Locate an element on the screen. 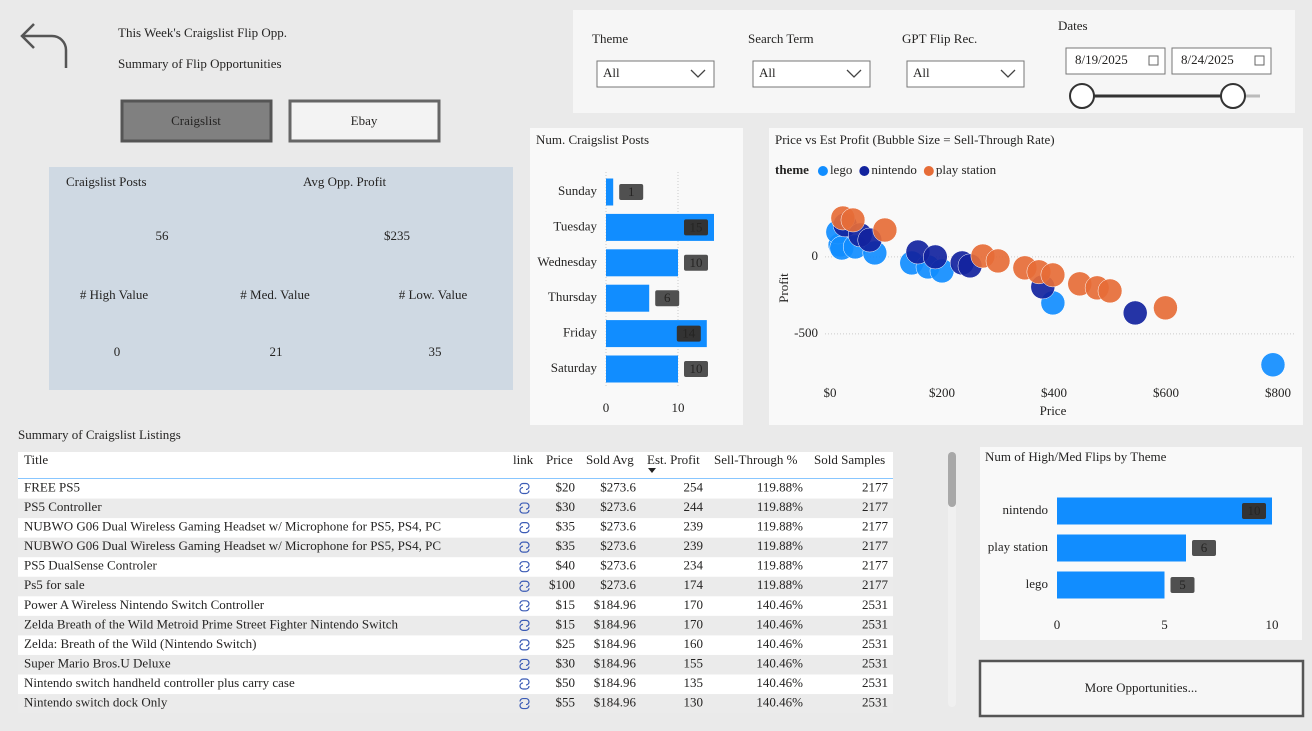 This screenshot has height=731, width=1312. cell: Super Mario Bros.U Deluxe is located at coordinates (97, 662).